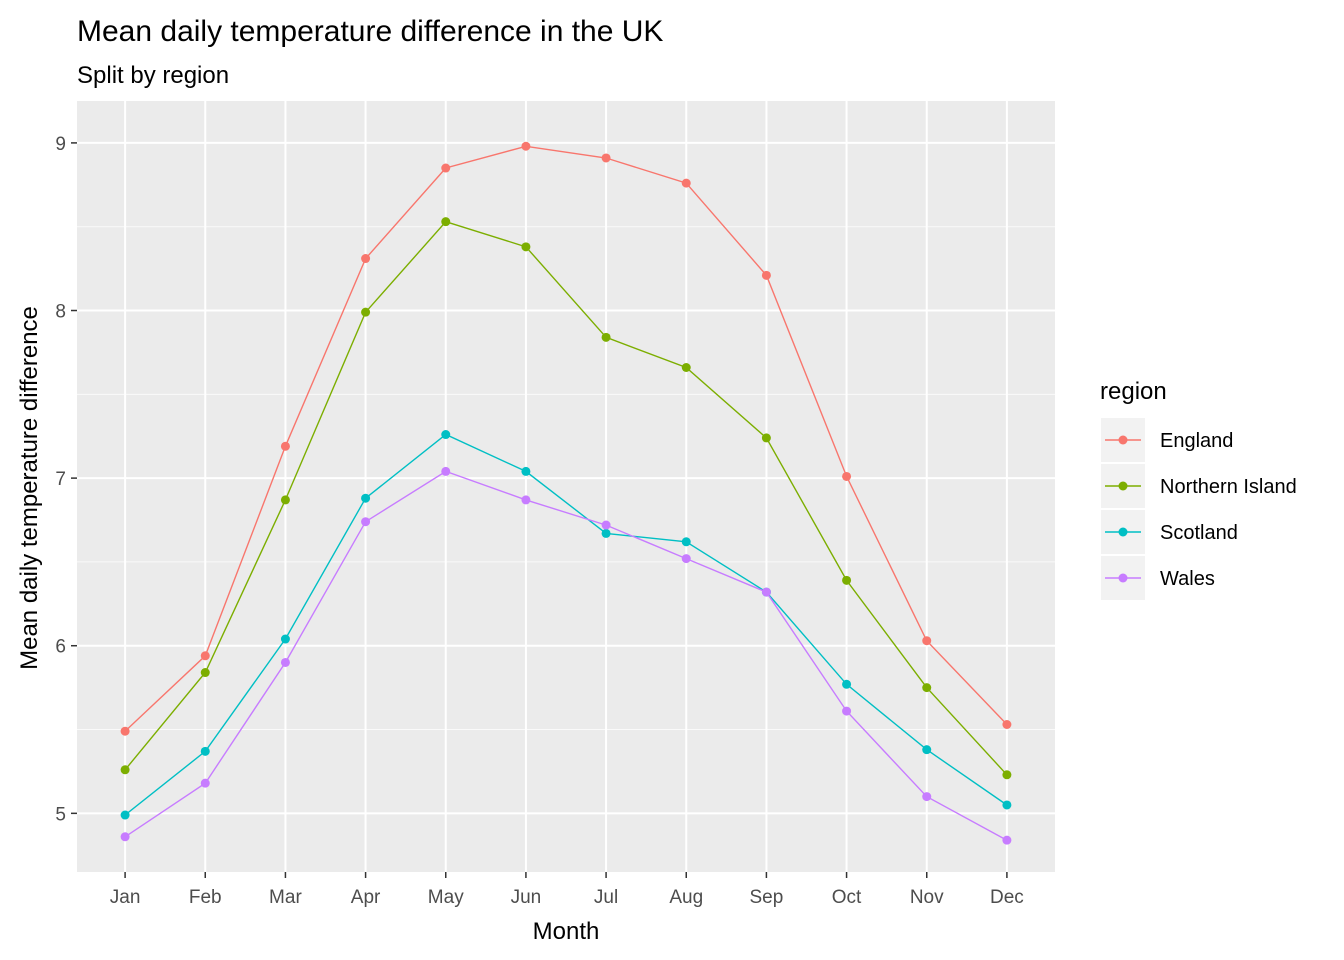 The image size is (1344, 960). Describe the element at coordinates (125, 897) in the screenshot. I see `x-tick-label: Jan` at that location.